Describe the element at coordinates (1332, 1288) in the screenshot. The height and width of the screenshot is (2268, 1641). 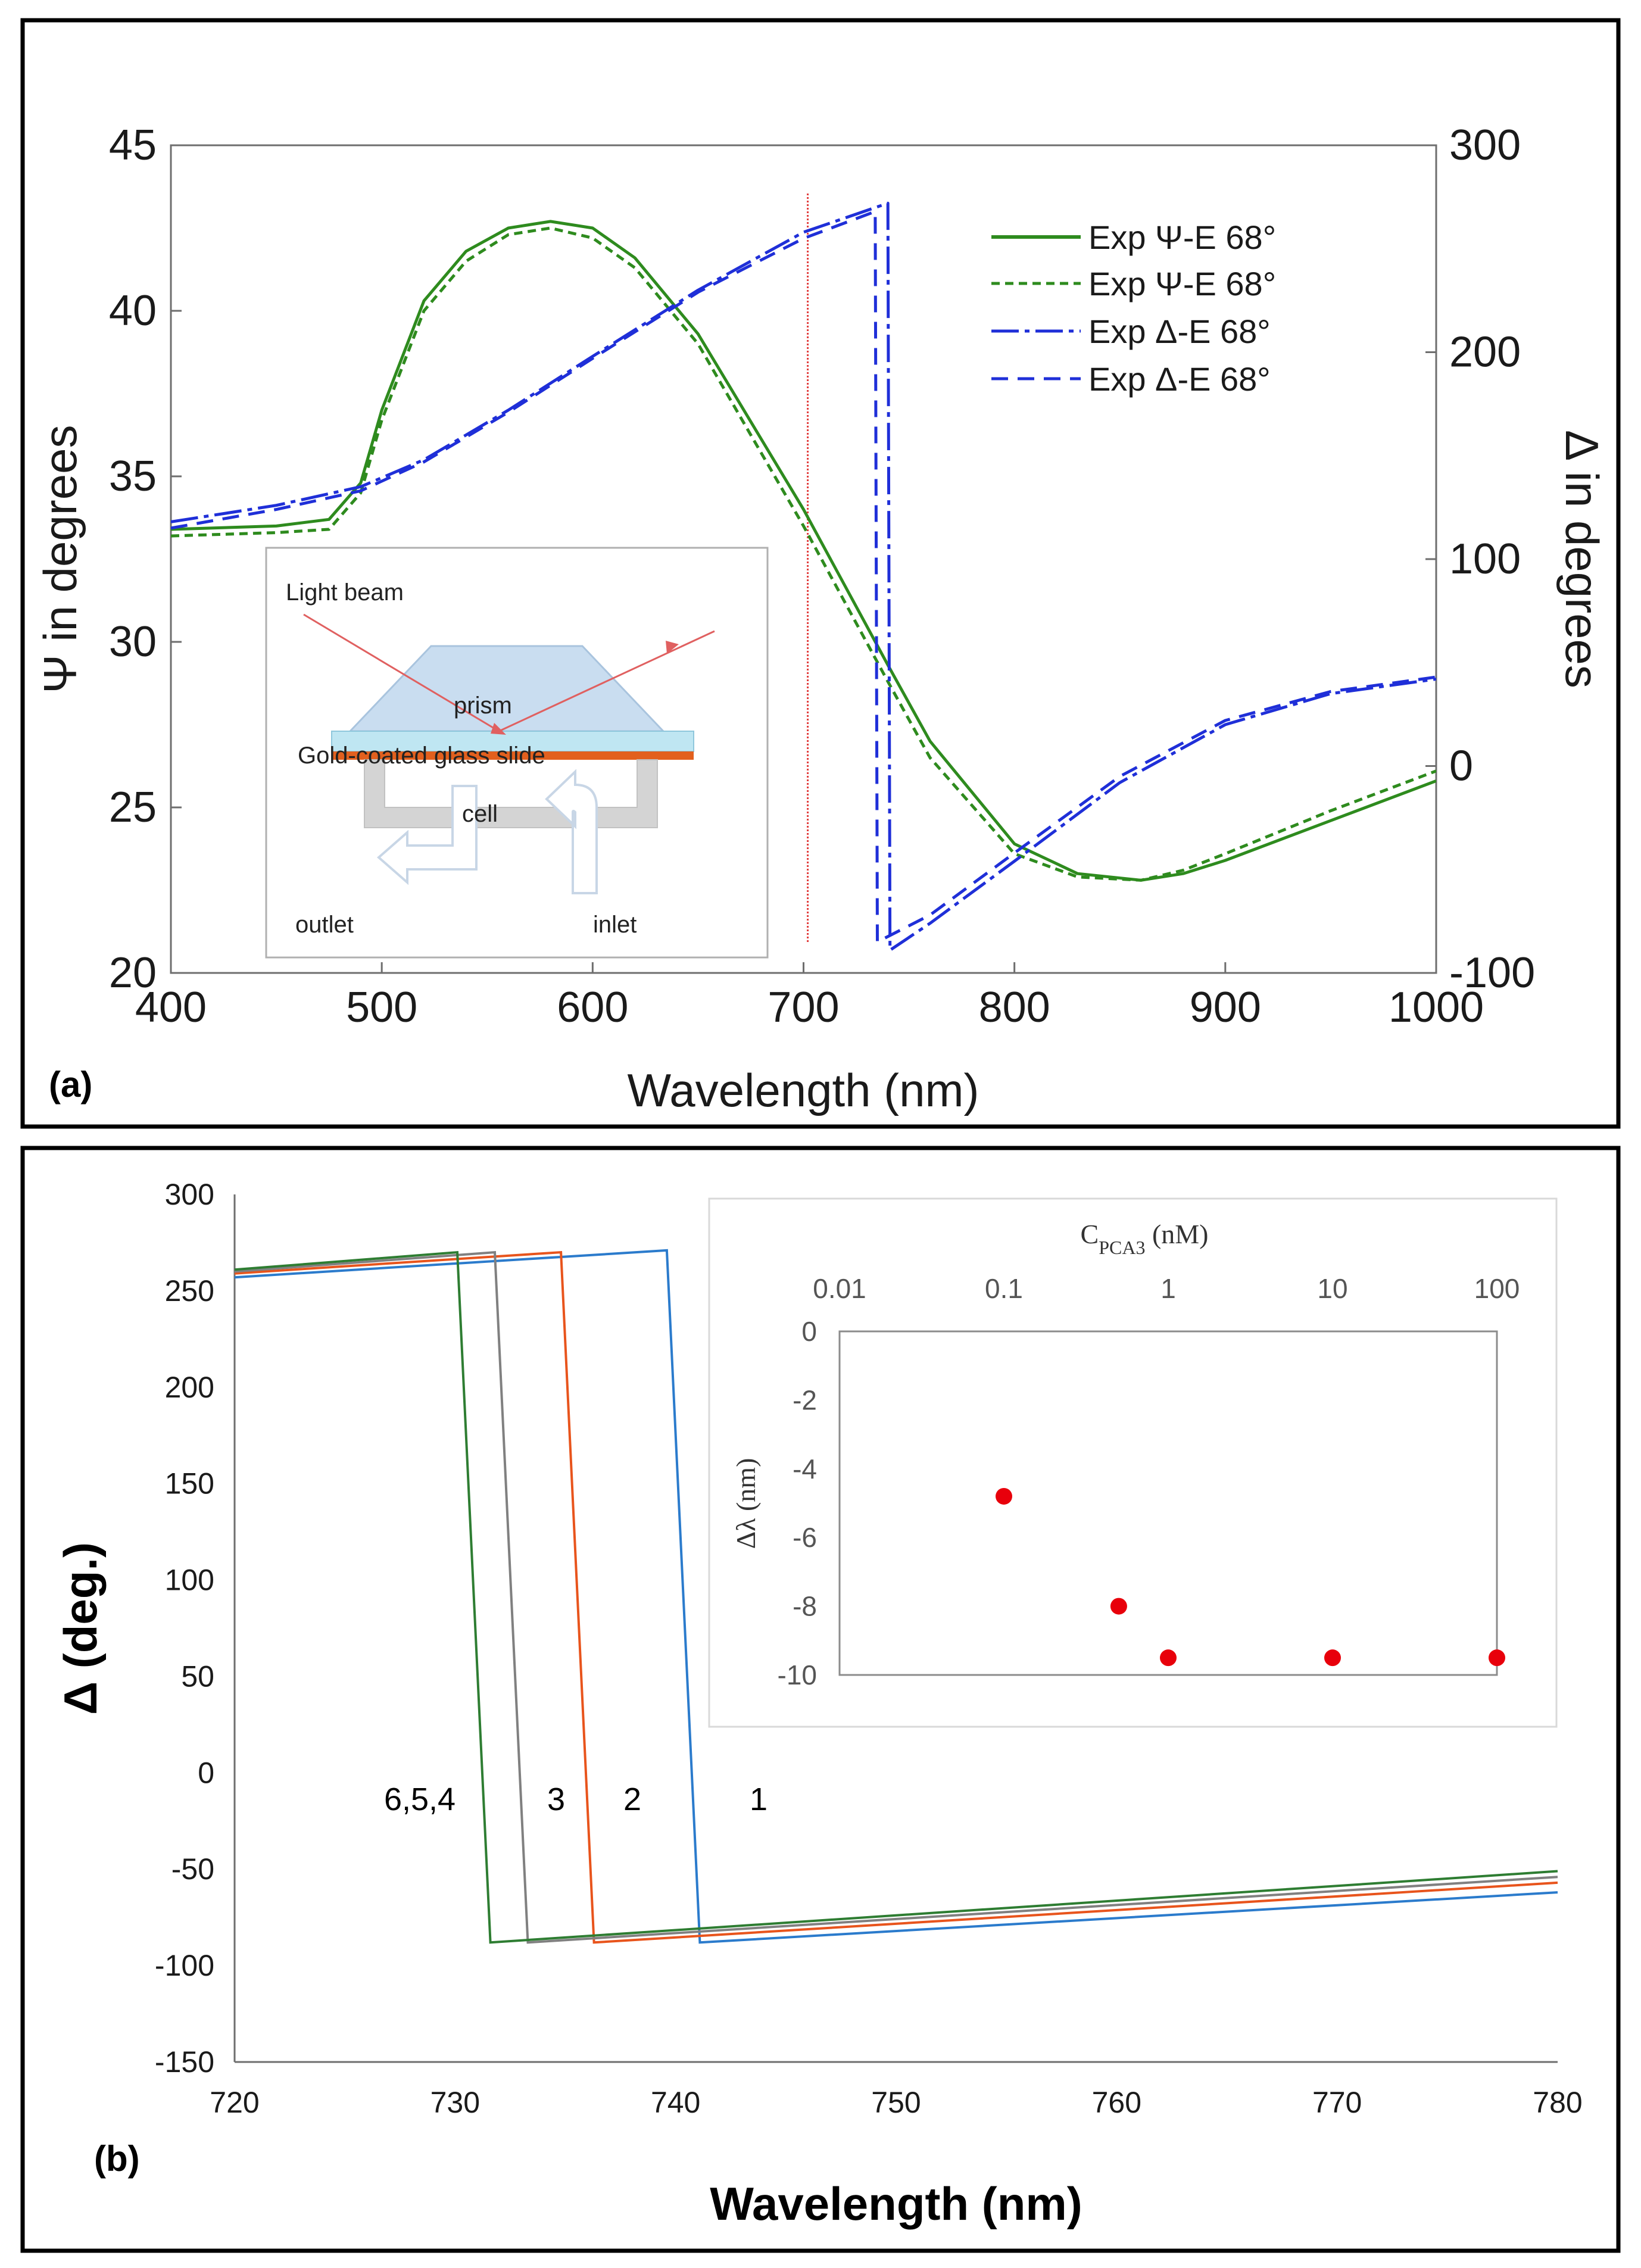
I see `inset-x-tick-label: 10` at that location.